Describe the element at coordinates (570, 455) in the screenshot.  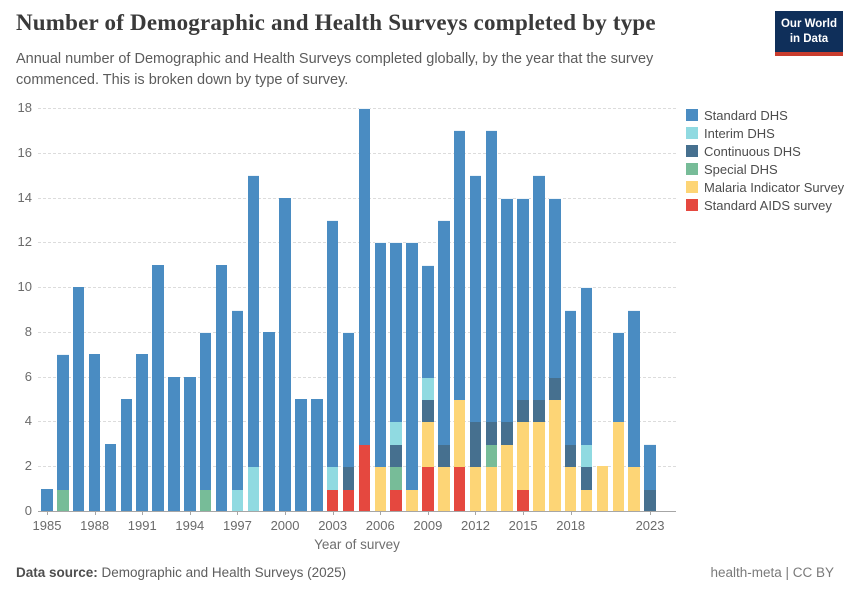
I see `bar-2018-continuous-dhs` at that location.